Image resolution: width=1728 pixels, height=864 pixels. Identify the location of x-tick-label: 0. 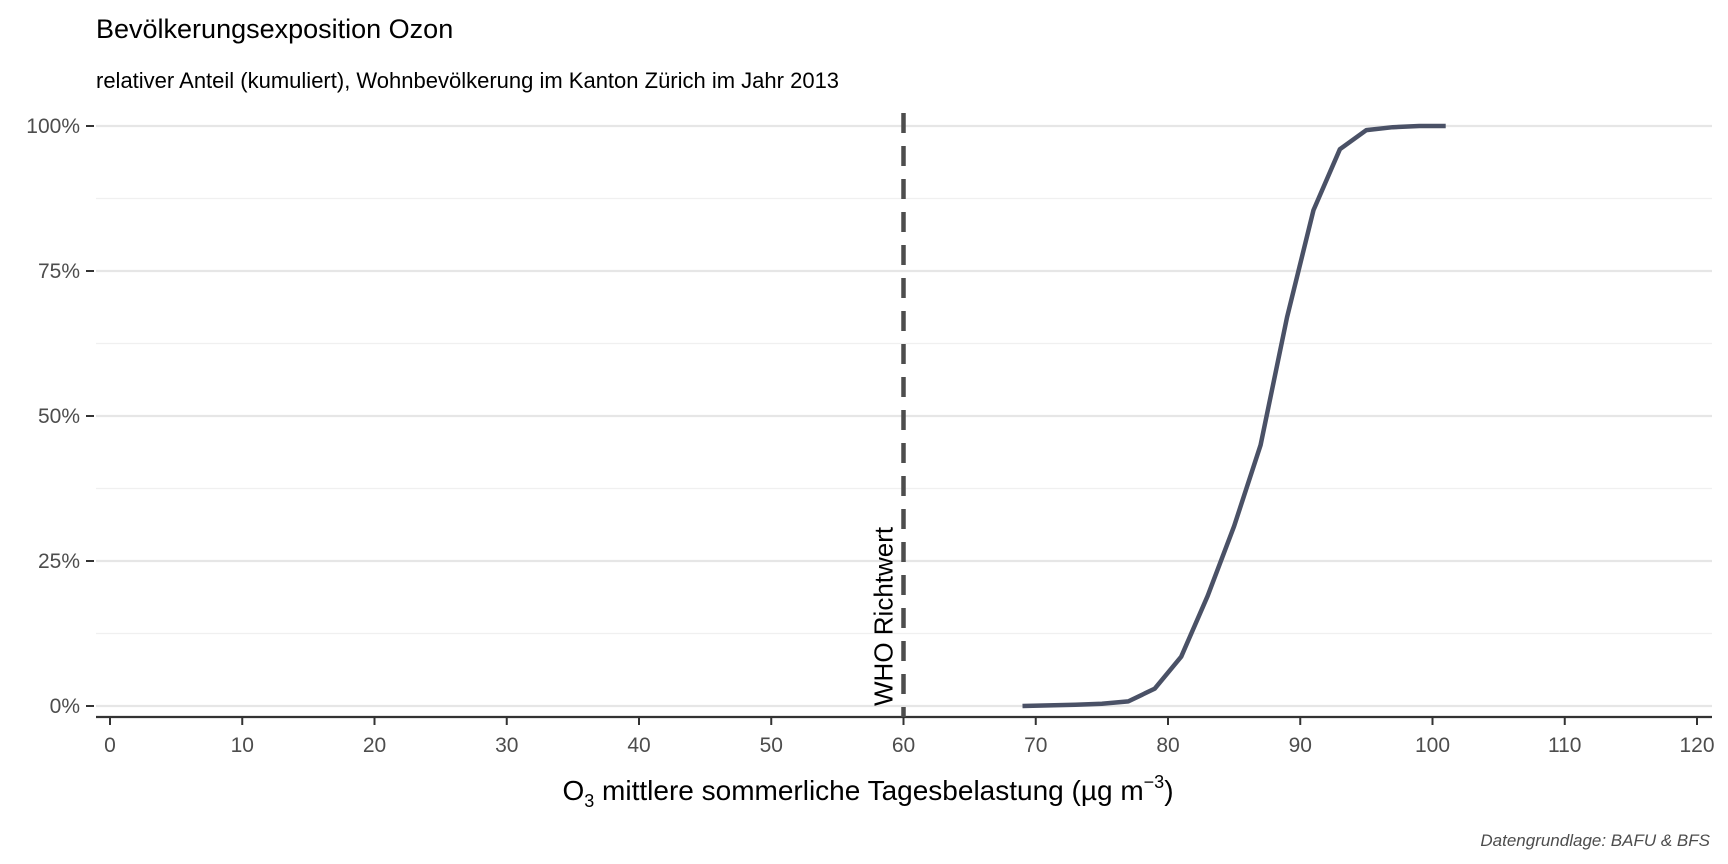
(110, 745).